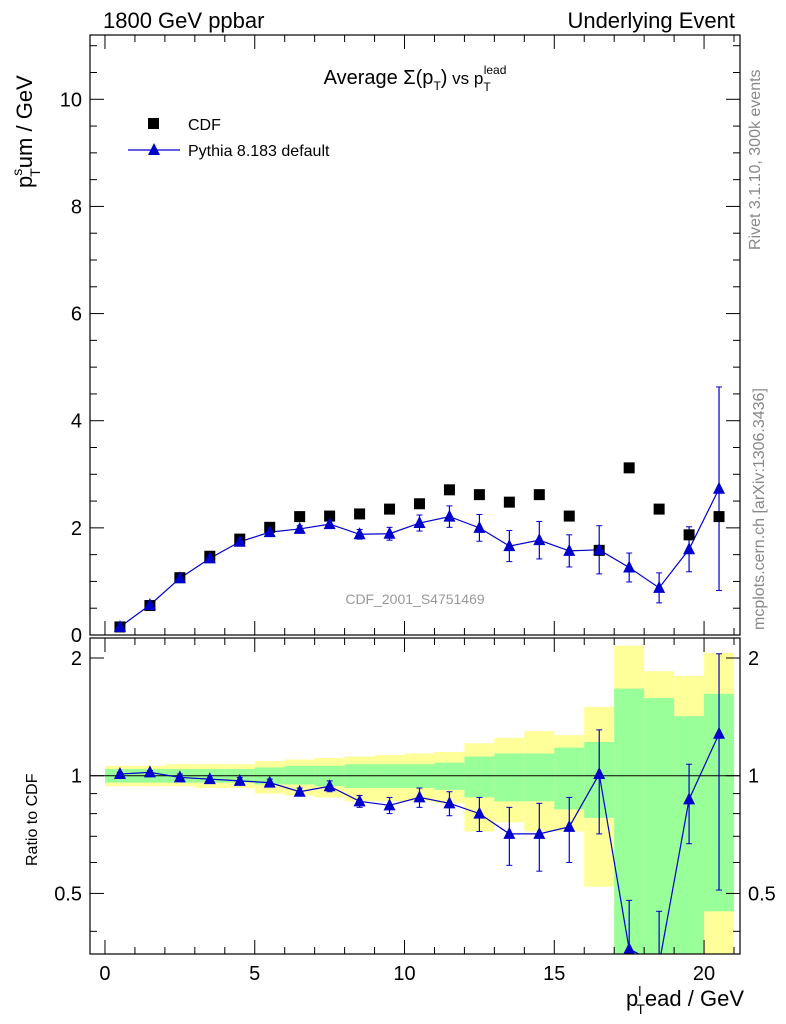 This screenshot has width=786, height=1024. What do you see at coordinates (76, 207) in the screenshot?
I see `y-tick-label: 8` at bounding box center [76, 207].